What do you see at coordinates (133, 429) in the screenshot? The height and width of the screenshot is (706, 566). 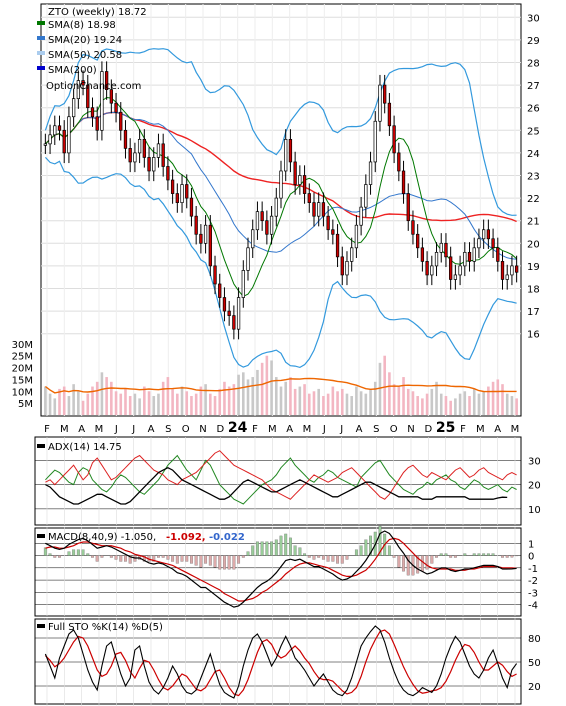 I see `x-tick-label: J` at bounding box center [133, 429].